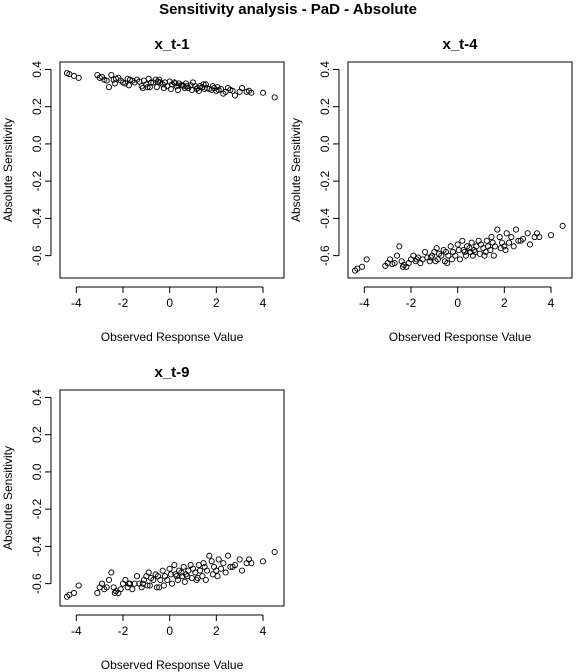 This screenshot has height=672, width=576. Describe the element at coordinates (37, 218) in the screenshot. I see `y-tick-label: -0.4` at that location.